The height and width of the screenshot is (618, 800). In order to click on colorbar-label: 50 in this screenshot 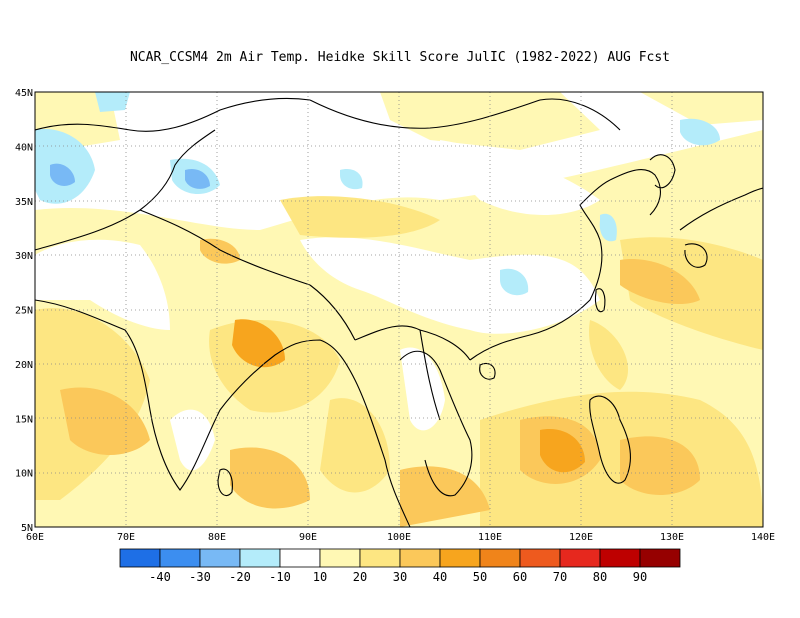, I will do `click(480, 577)`.